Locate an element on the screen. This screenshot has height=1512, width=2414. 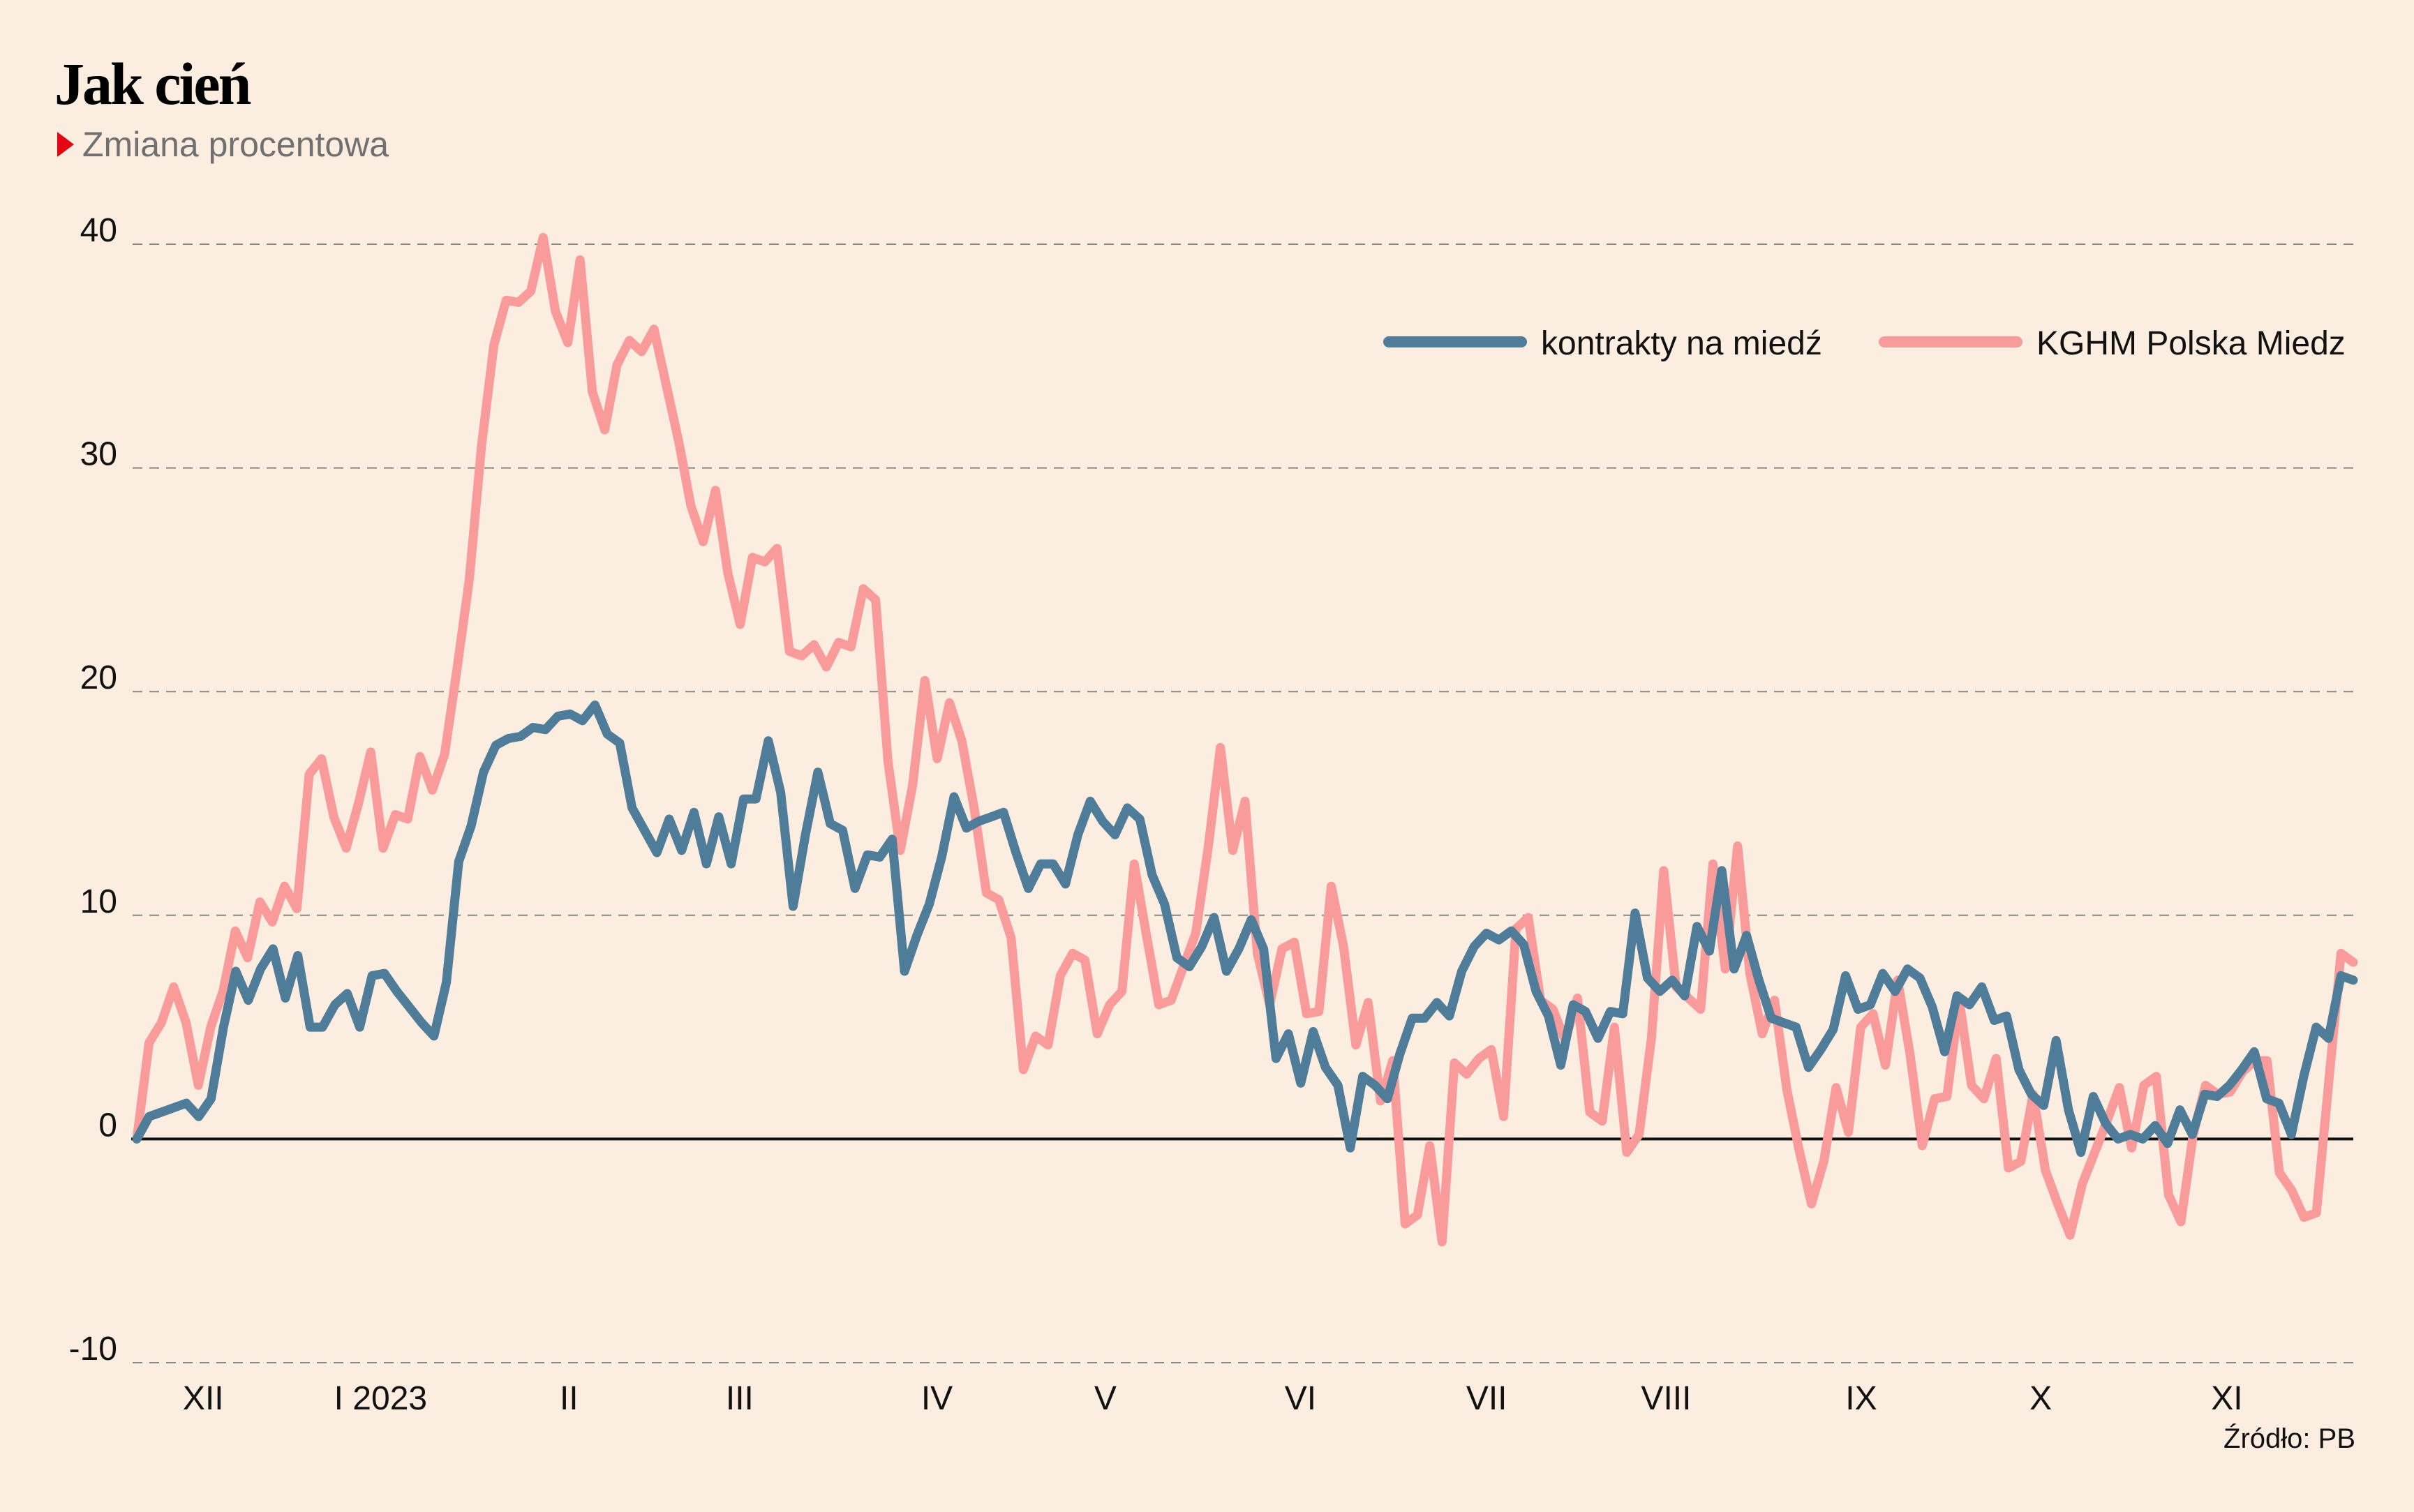
legend-label: kontrakty na miedź is located at coordinates (1682, 343).